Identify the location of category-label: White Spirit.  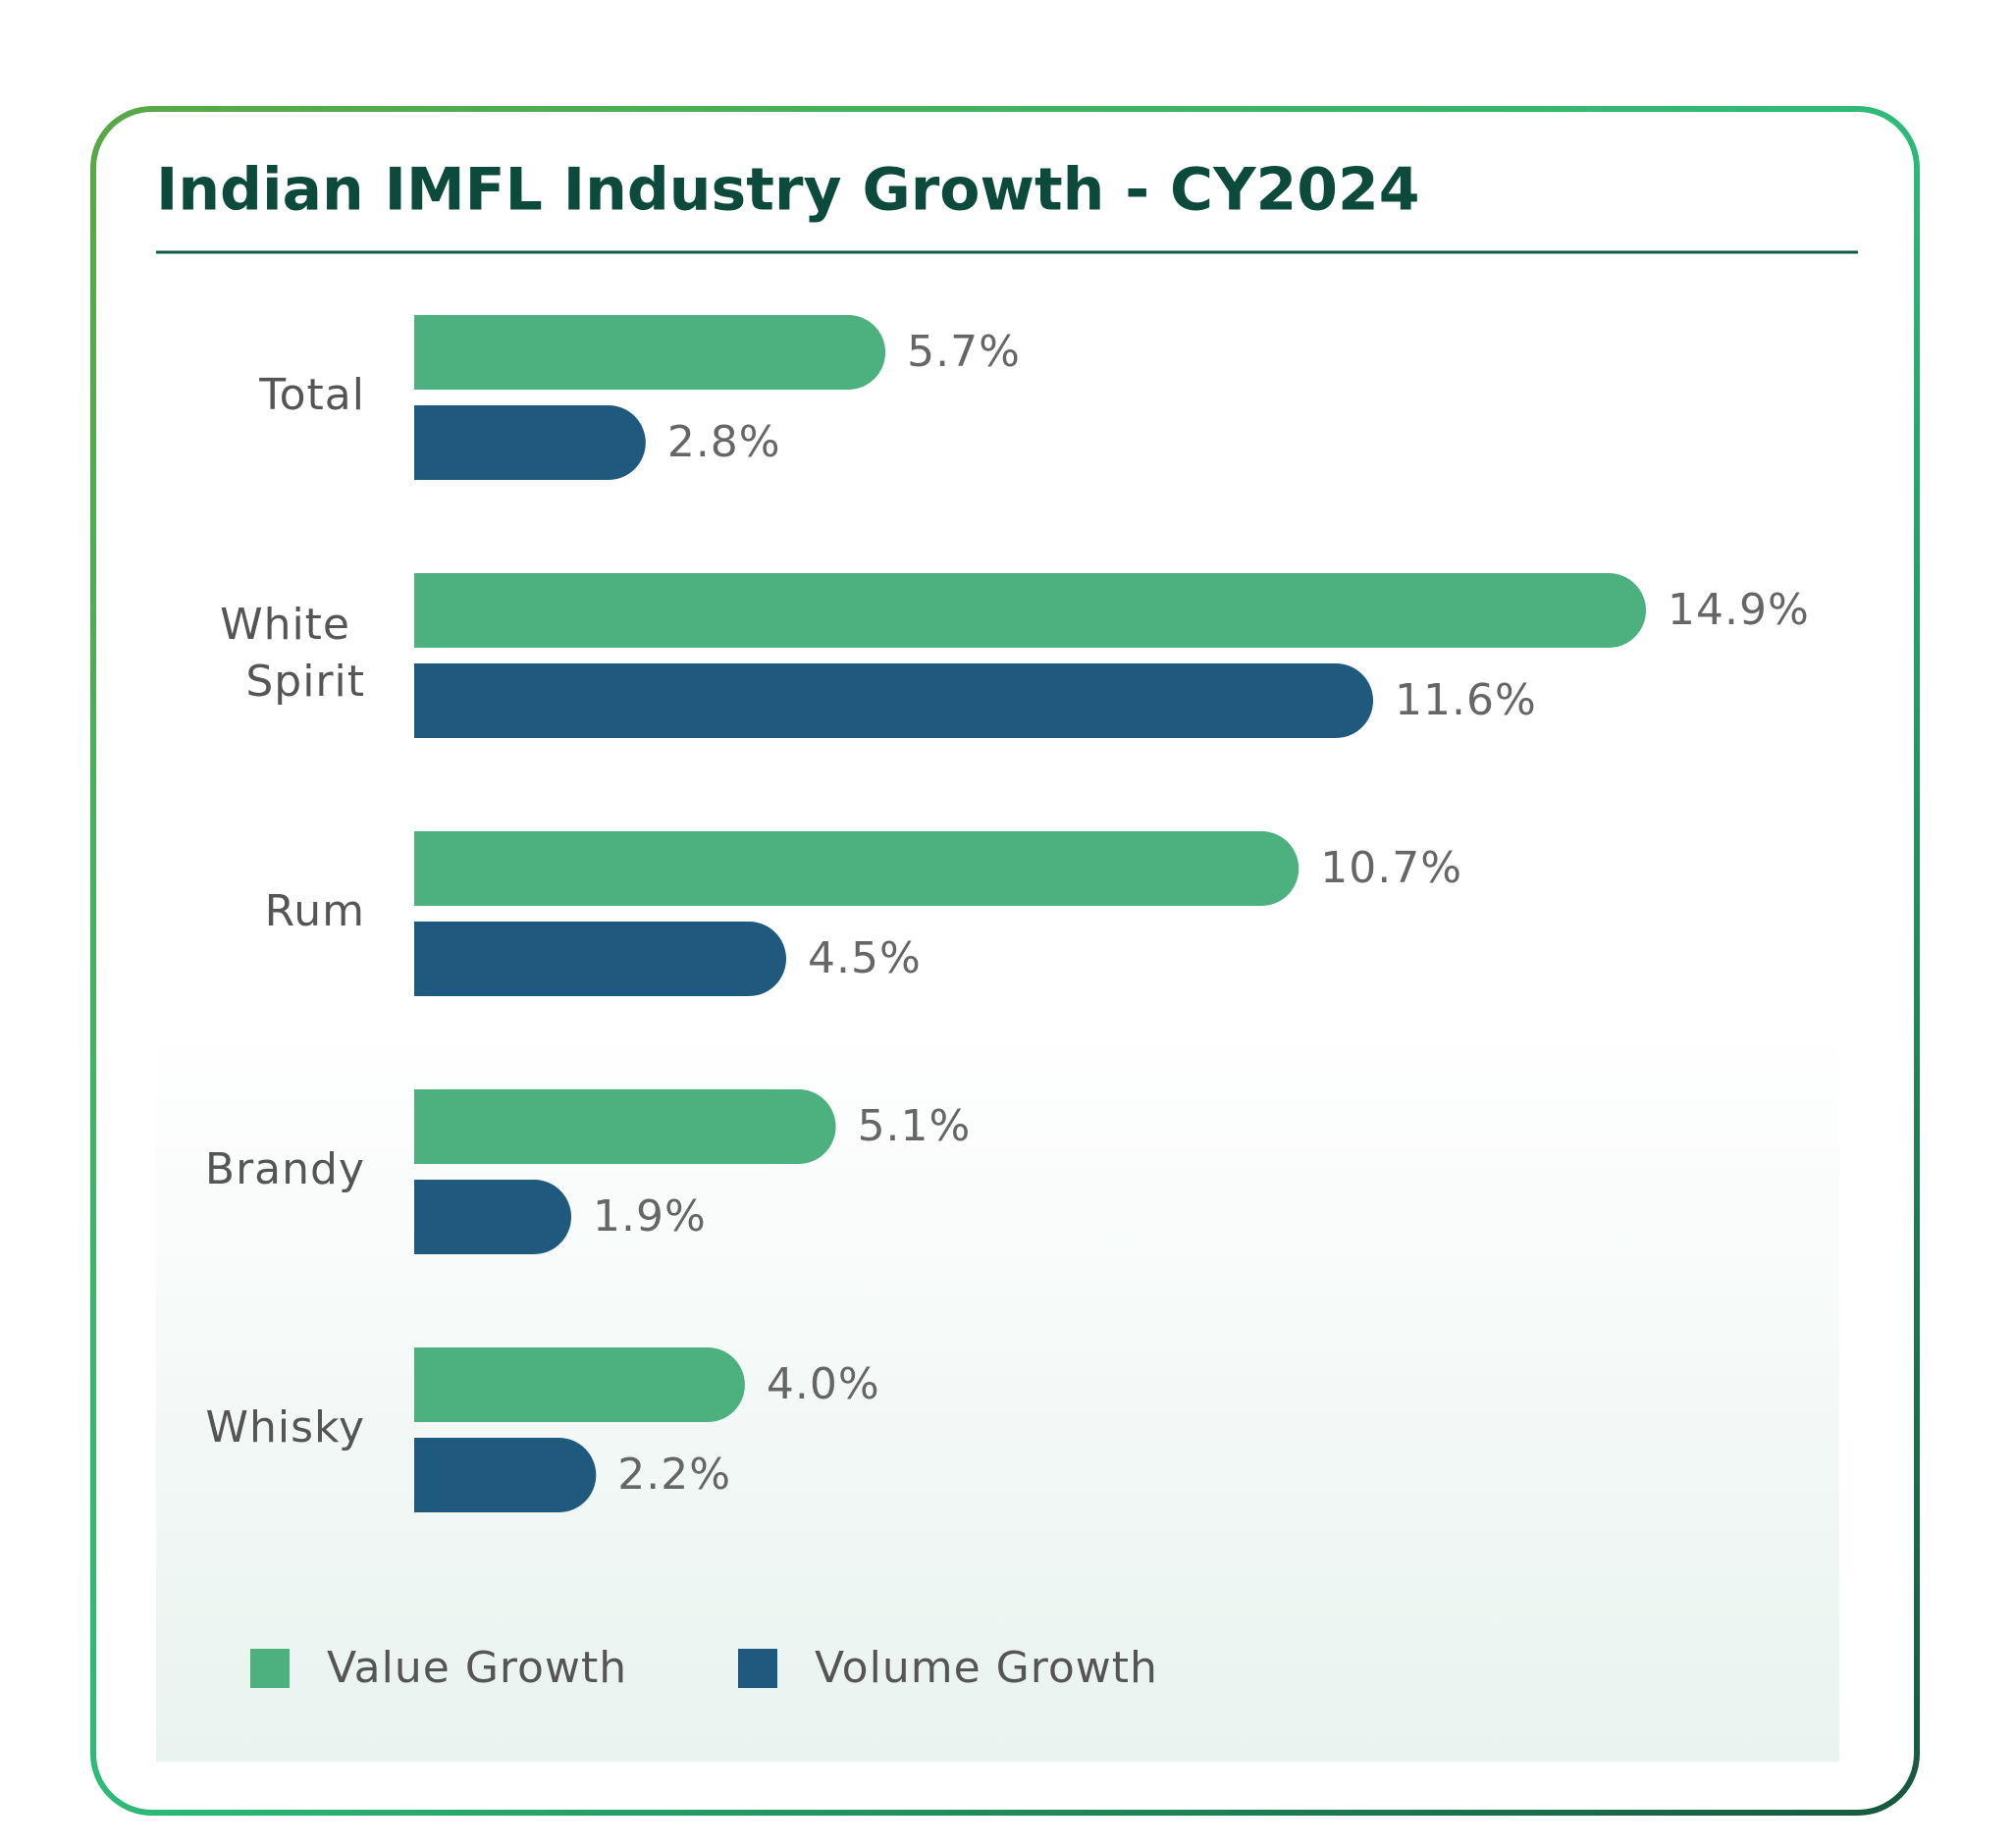
(292, 654).